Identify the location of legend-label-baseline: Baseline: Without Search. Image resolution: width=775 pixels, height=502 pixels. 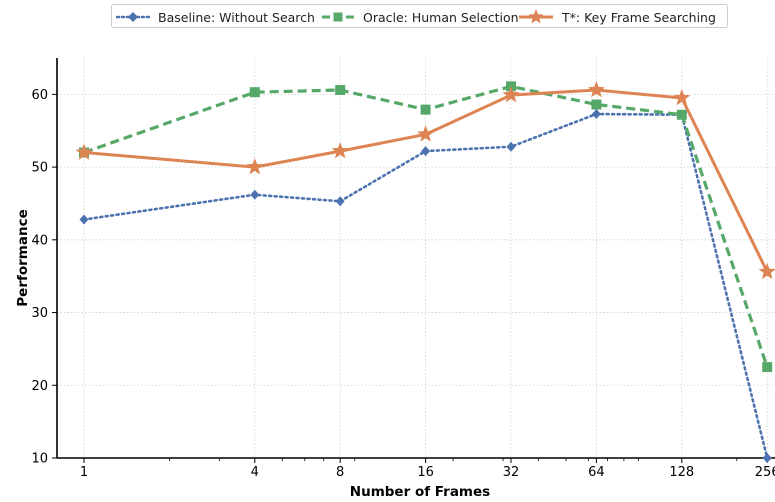
(236, 17).